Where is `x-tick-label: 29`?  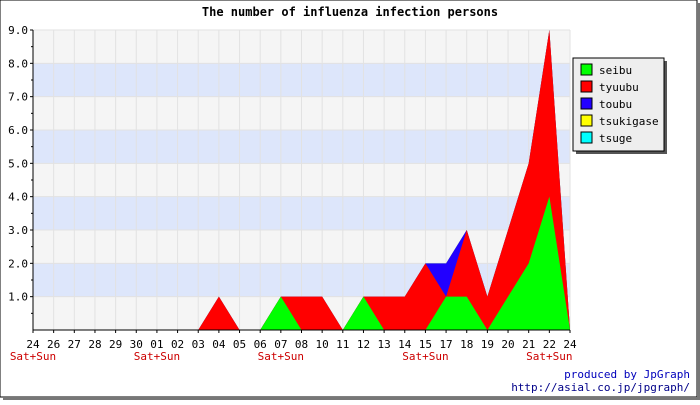 x-tick-label: 29 is located at coordinates (115, 344).